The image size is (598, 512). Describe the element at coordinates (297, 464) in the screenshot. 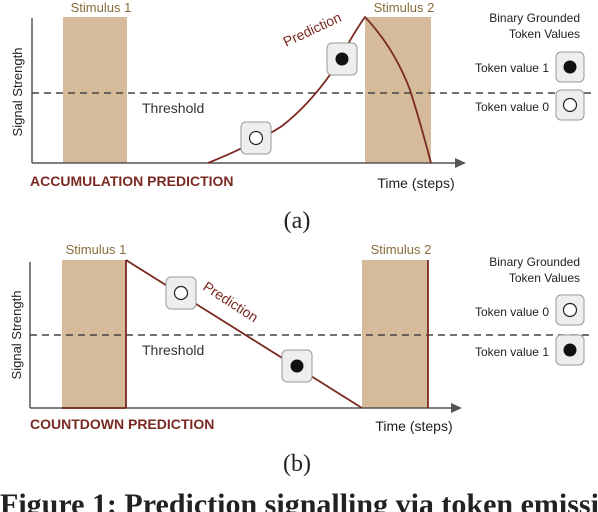

I see `panel-caption: (b)` at that location.